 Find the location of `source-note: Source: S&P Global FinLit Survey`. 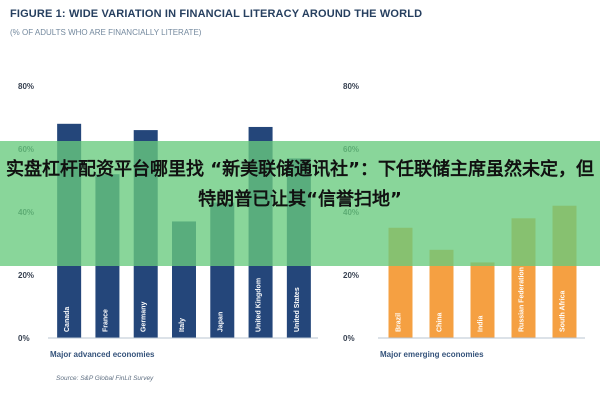

source-note: Source: S&P Global FinLit Survey is located at coordinates (105, 378).